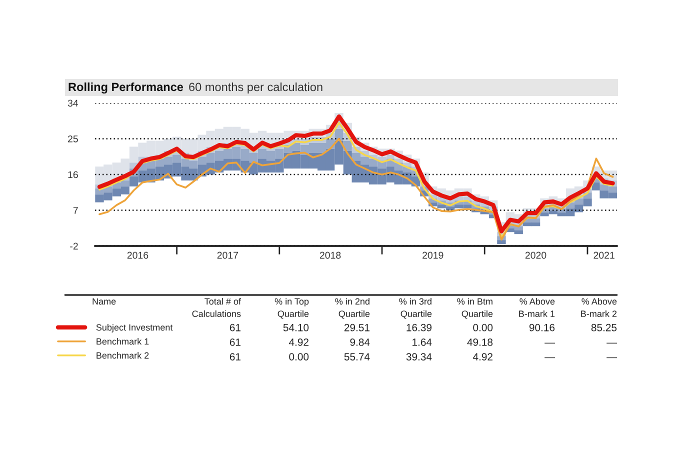 The image size is (700, 459). I want to click on text: 54.10, so click(296, 328).